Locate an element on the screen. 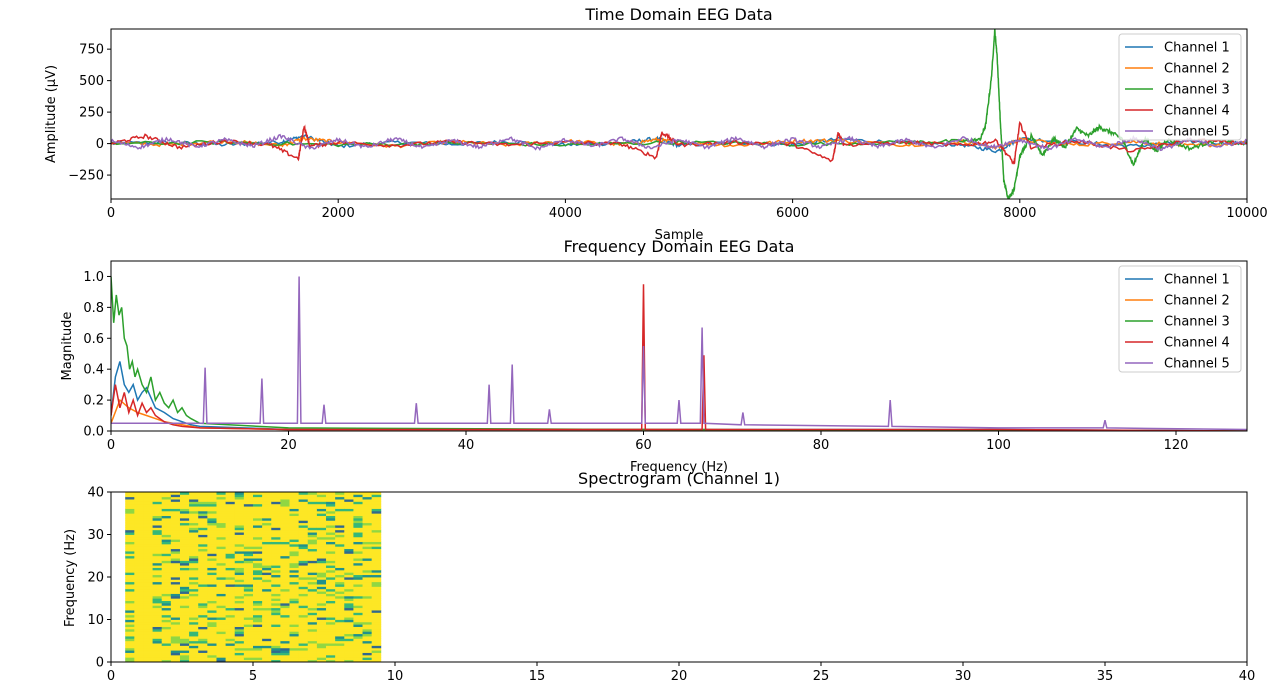 The width and height of the screenshot is (1280, 692). y-tick-label: 750 is located at coordinates (91, 50).